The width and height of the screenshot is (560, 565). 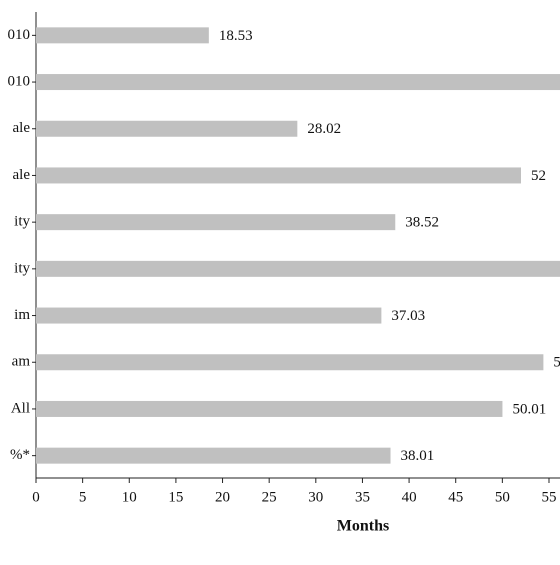 I want to click on x-tick-label: 5, so click(x=83, y=497).